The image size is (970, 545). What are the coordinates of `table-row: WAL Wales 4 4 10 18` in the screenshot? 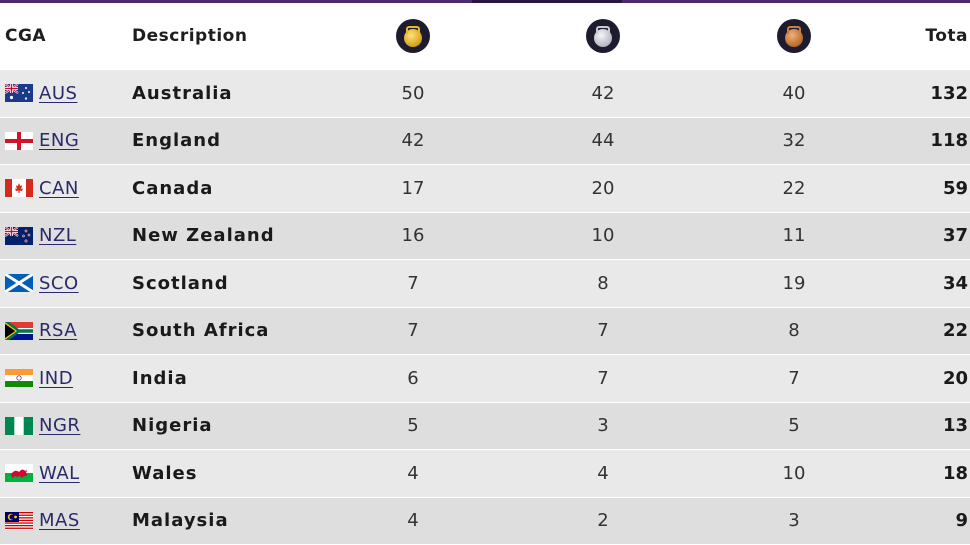 It's located at (485, 473).